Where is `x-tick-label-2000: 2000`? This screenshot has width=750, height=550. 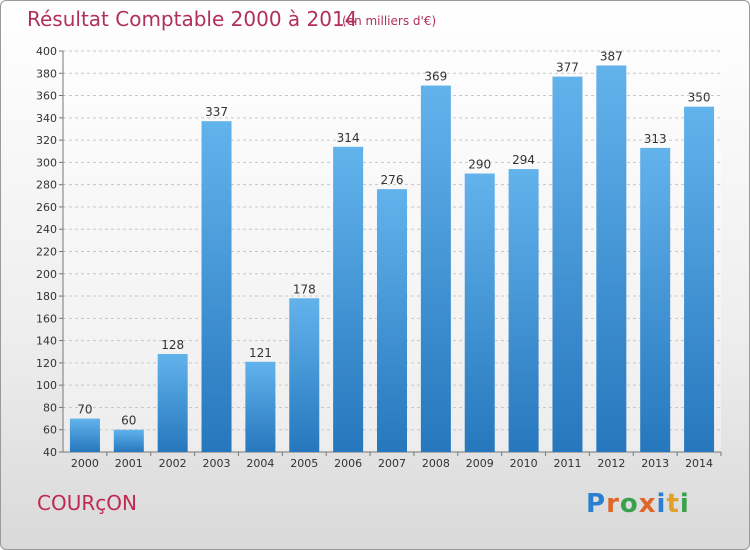
x-tick-label-2000: 2000 is located at coordinates (85, 463).